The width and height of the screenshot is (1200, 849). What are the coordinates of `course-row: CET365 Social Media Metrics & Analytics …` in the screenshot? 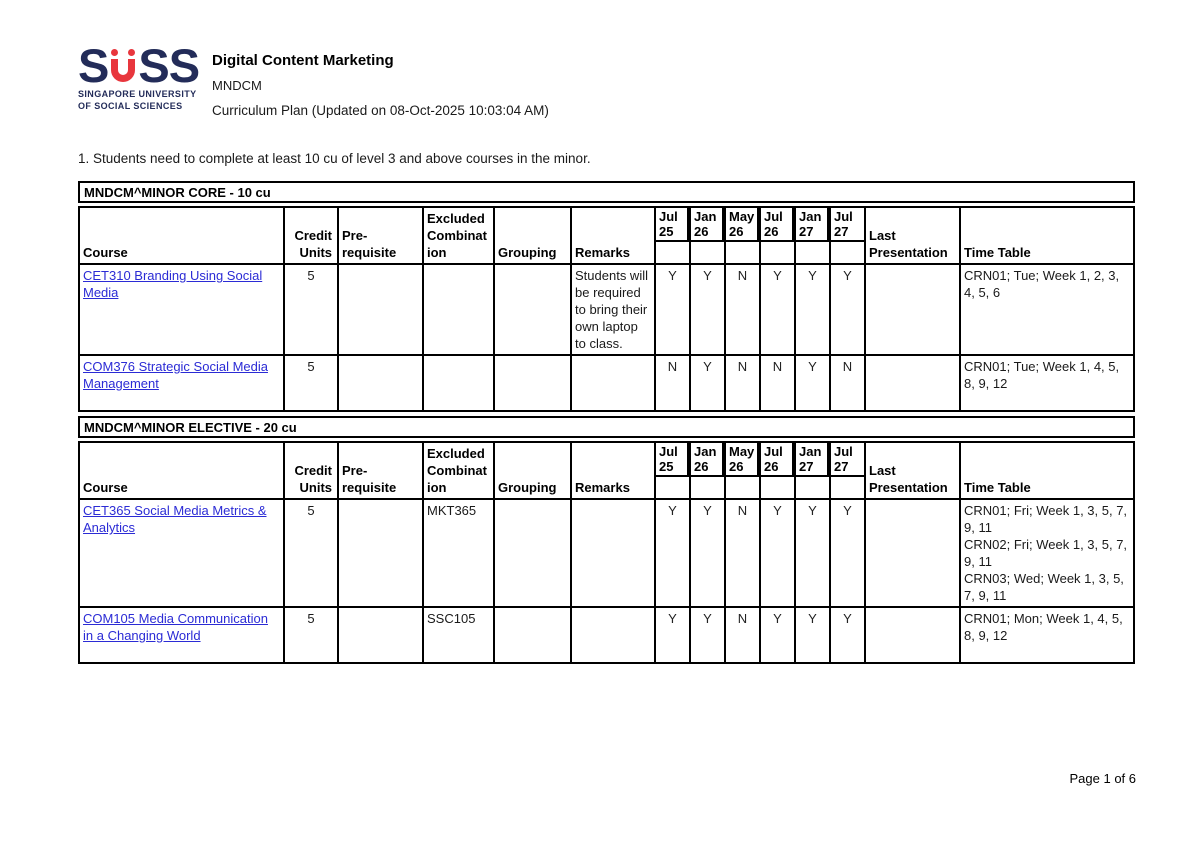 It's located at (606, 553).